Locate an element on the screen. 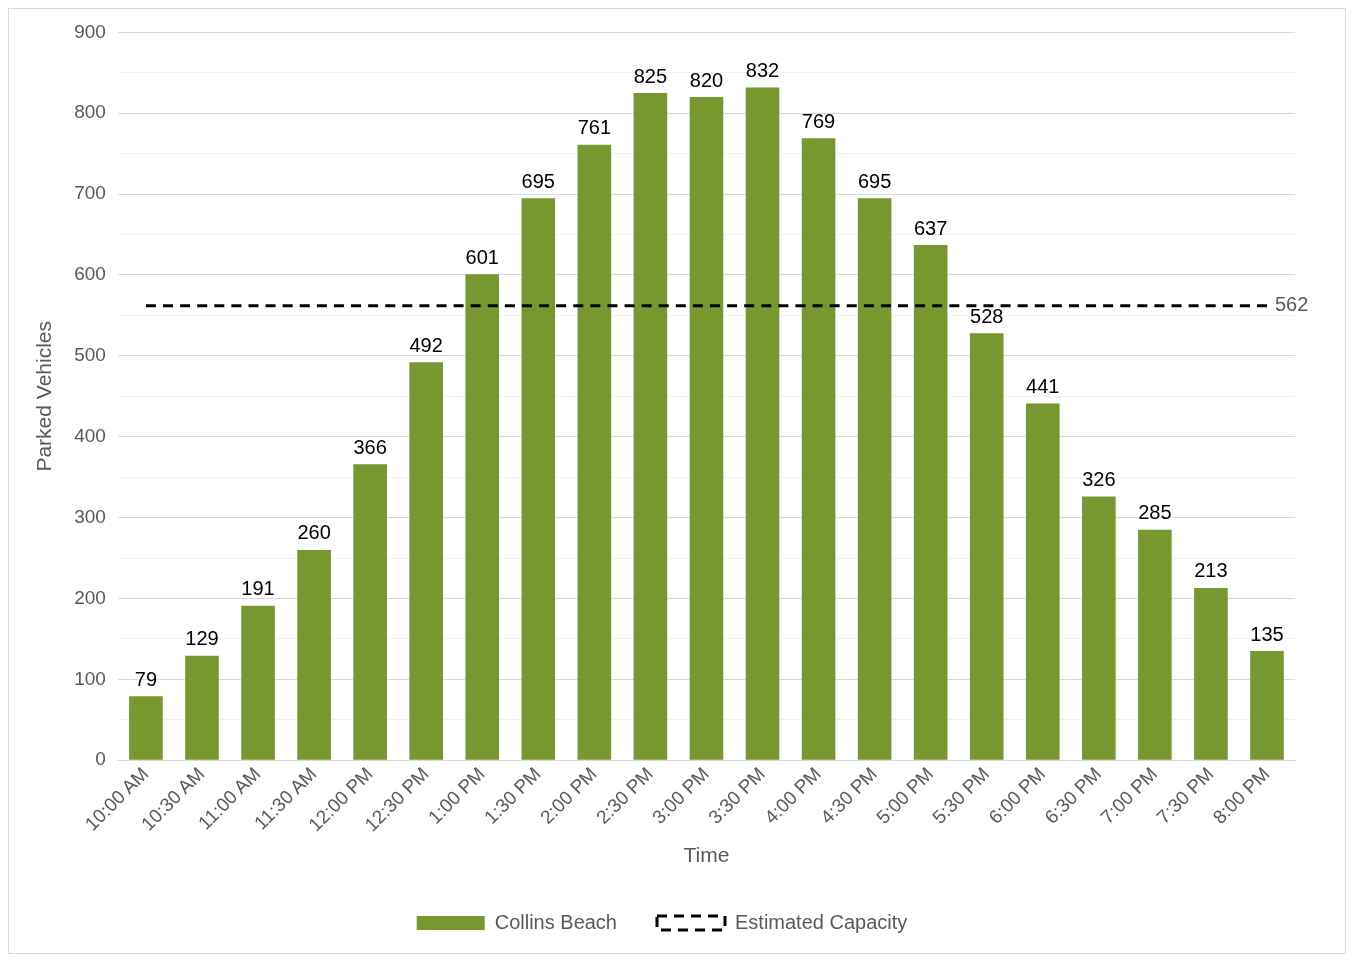  data-label: 820 is located at coordinates (706, 79).